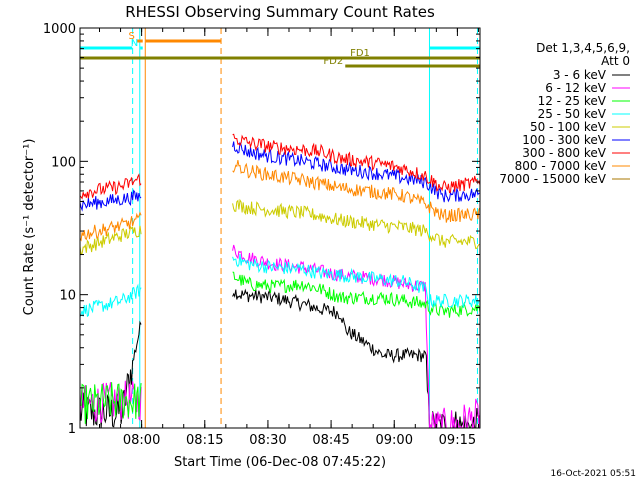 This screenshot has width=640, height=480. Describe the element at coordinates (360, 53) in the screenshot. I see `flag-label: FD1` at that location.